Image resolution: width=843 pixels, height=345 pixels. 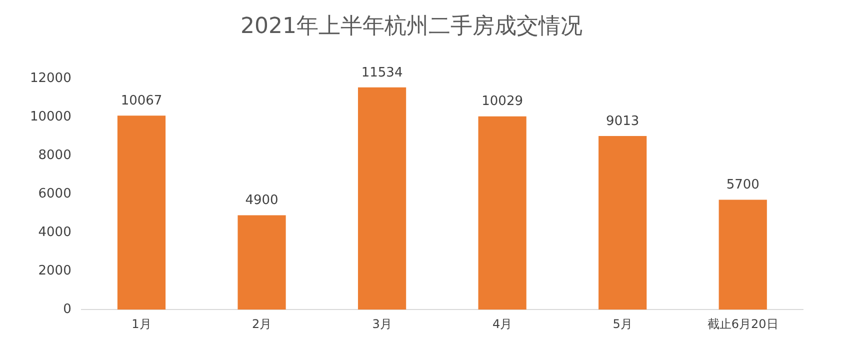 I want to click on y-tick-label: 4000, so click(x=55, y=232).